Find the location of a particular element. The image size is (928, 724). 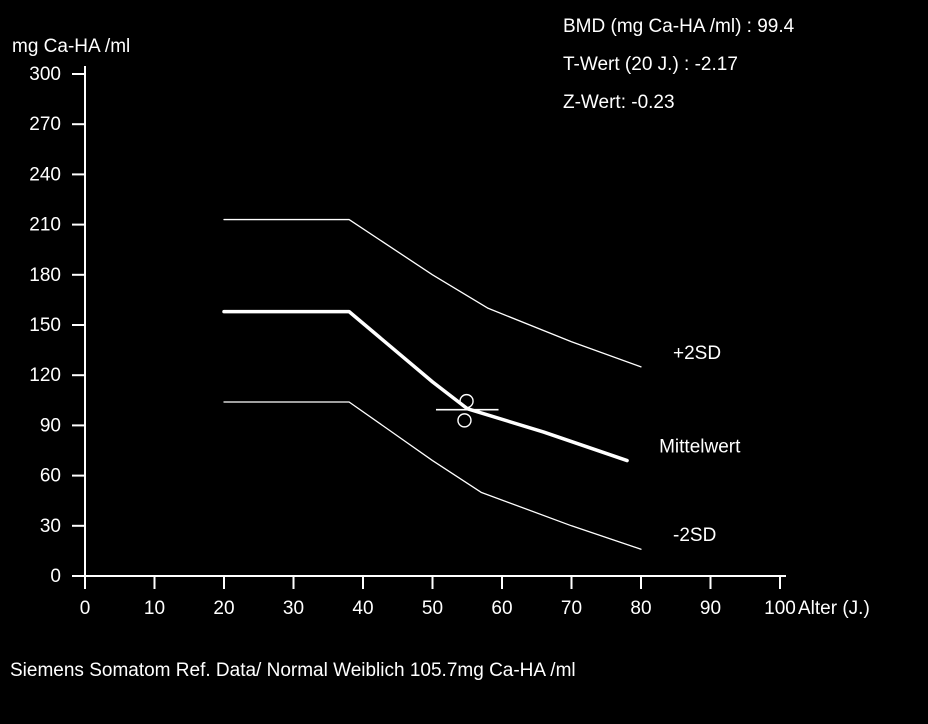

x-tick-label: 30 is located at coordinates (293, 608).